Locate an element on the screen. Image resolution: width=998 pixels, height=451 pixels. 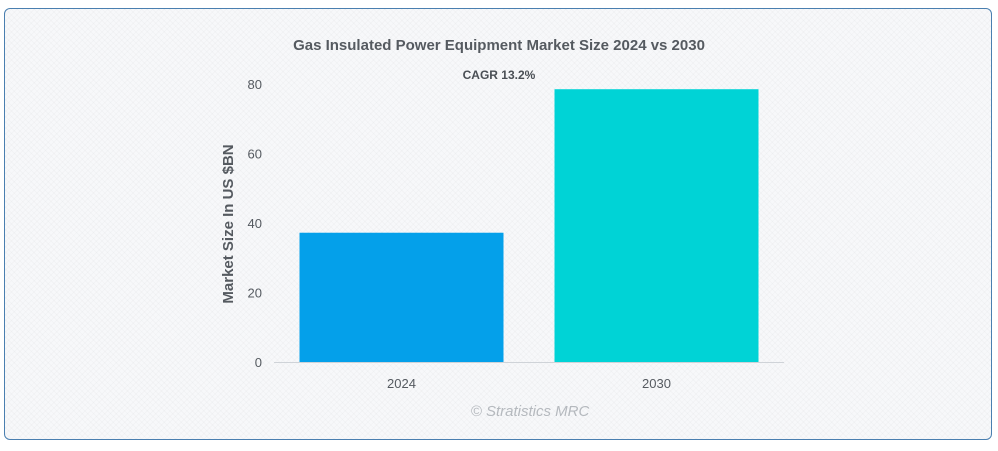
x-tick-label: 2024 is located at coordinates (401, 383).